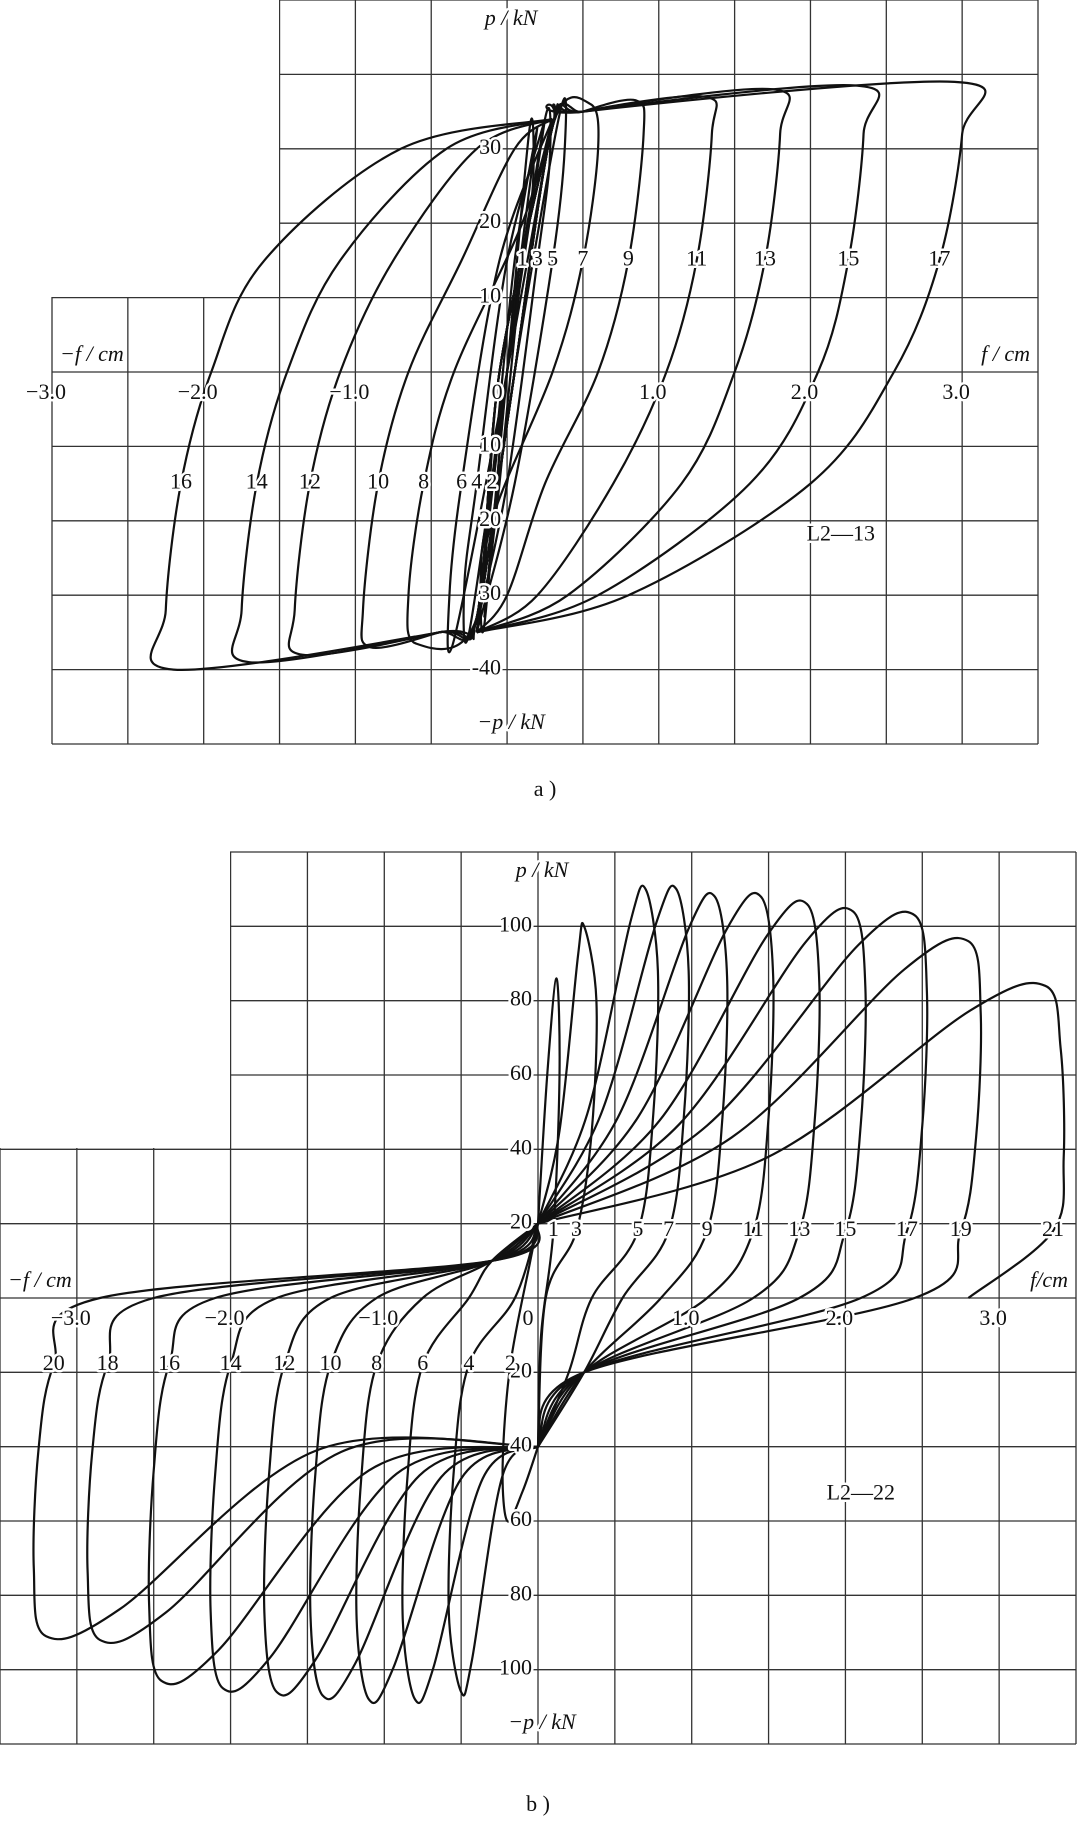 The height and width of the screenshot is (1828, 1086). What do you see at coordinates (486, 667) in the screenshot?
I see `y-tick-label: -40` at bounding box center [486, 667].